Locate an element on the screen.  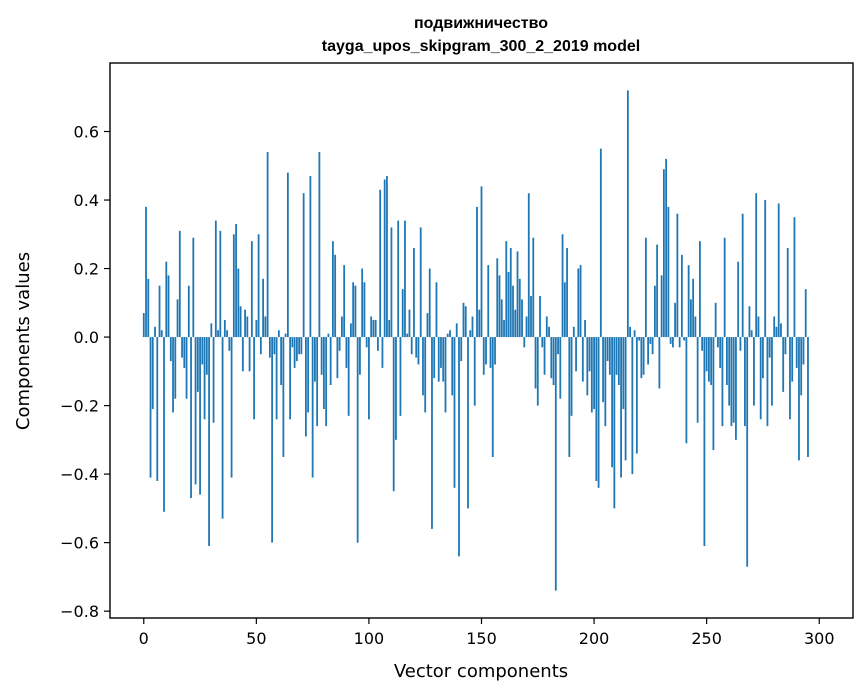
x-tick-label: 200 is located at coordinates (594, 638).